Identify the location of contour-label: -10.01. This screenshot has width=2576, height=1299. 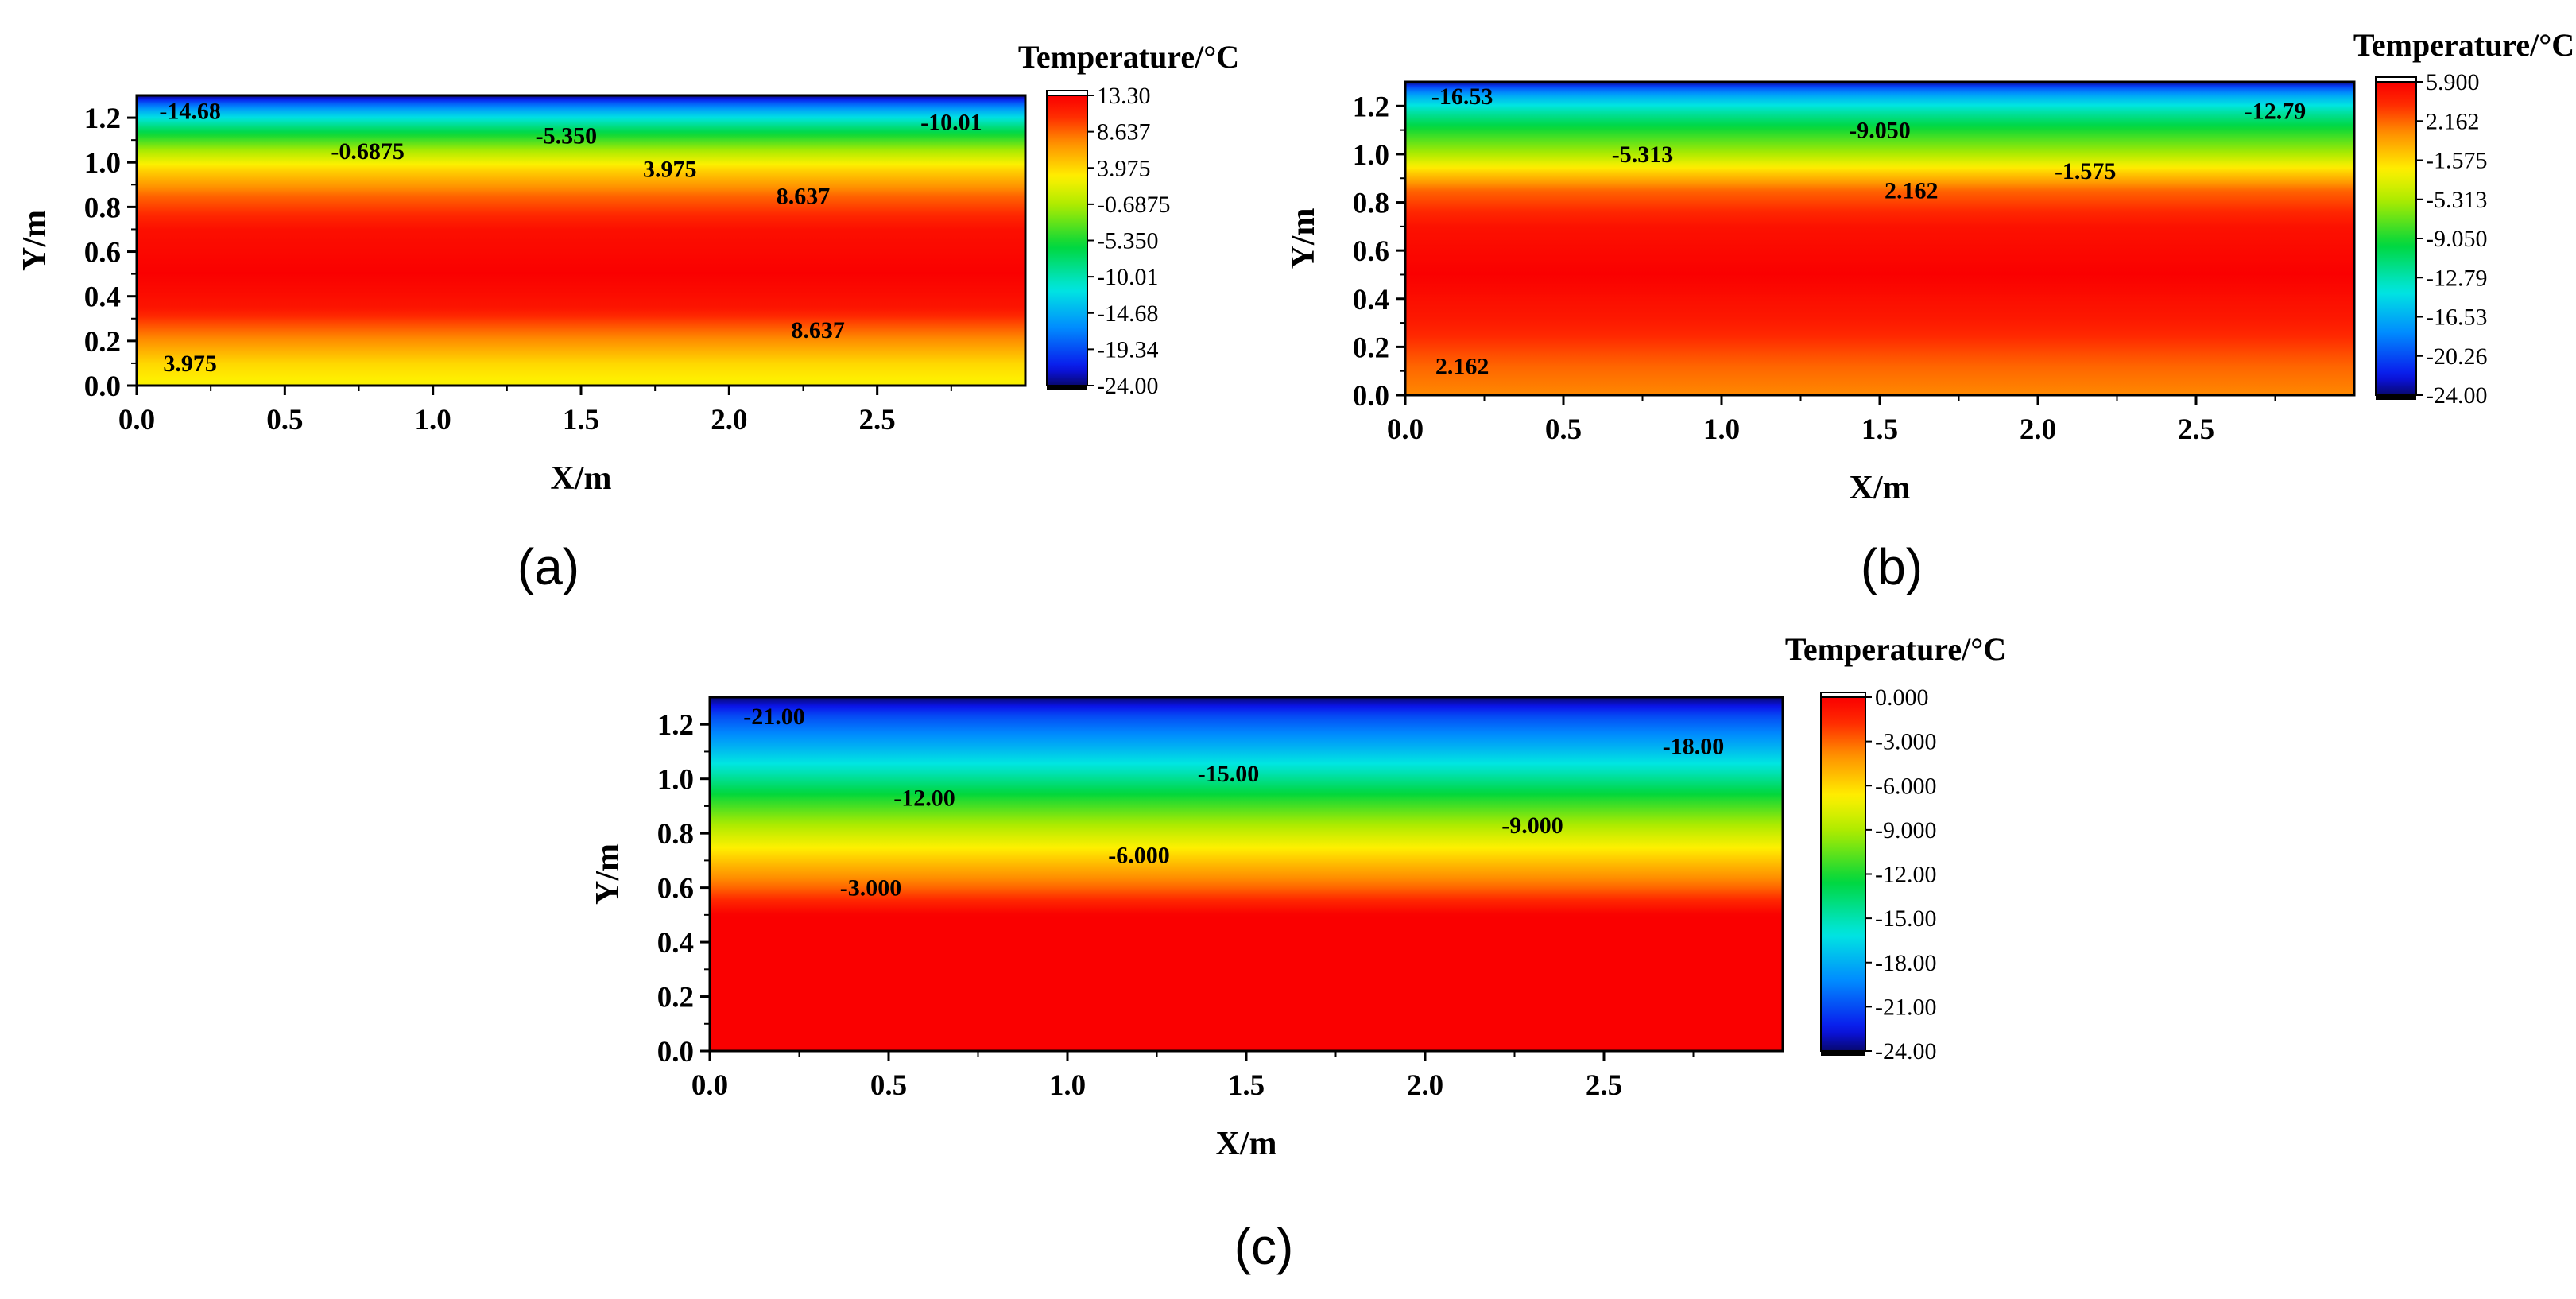
(951, 123).